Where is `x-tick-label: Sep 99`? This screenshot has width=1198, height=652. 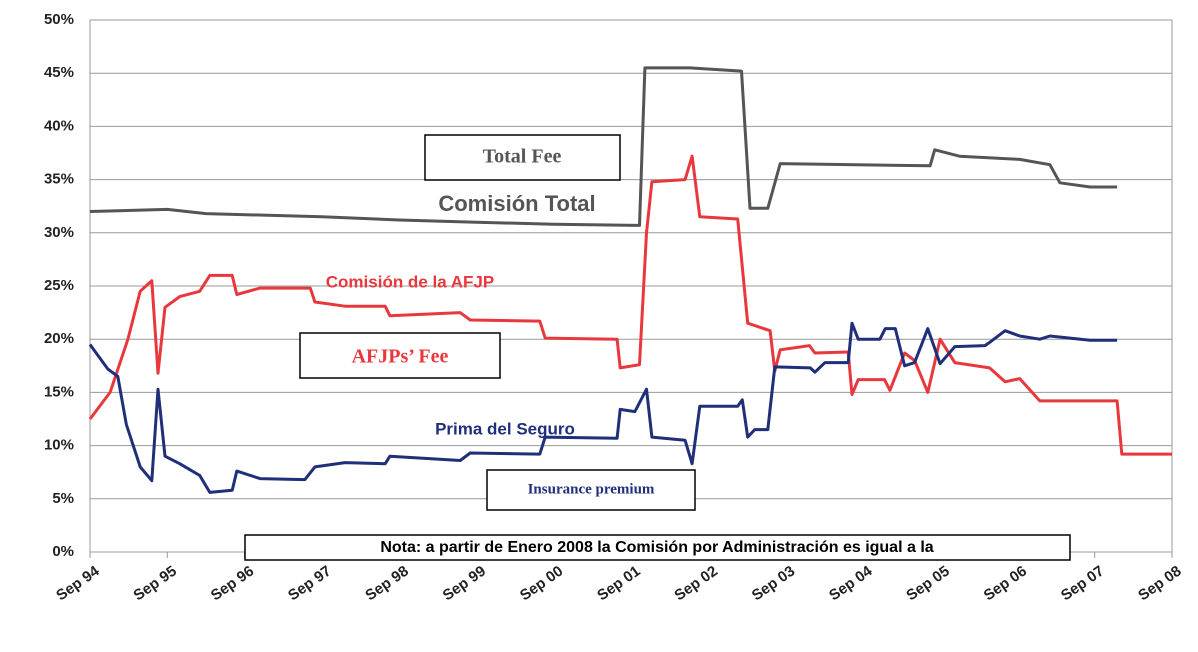 x-tick-label: Sep 99 is located at coordinates (464, 584).